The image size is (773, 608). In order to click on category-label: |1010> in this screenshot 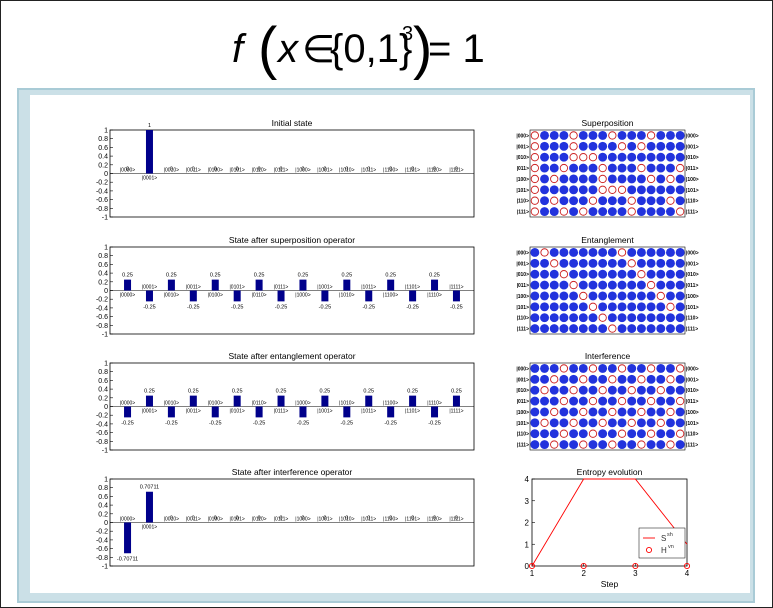, I will do `click(346, 520)`.